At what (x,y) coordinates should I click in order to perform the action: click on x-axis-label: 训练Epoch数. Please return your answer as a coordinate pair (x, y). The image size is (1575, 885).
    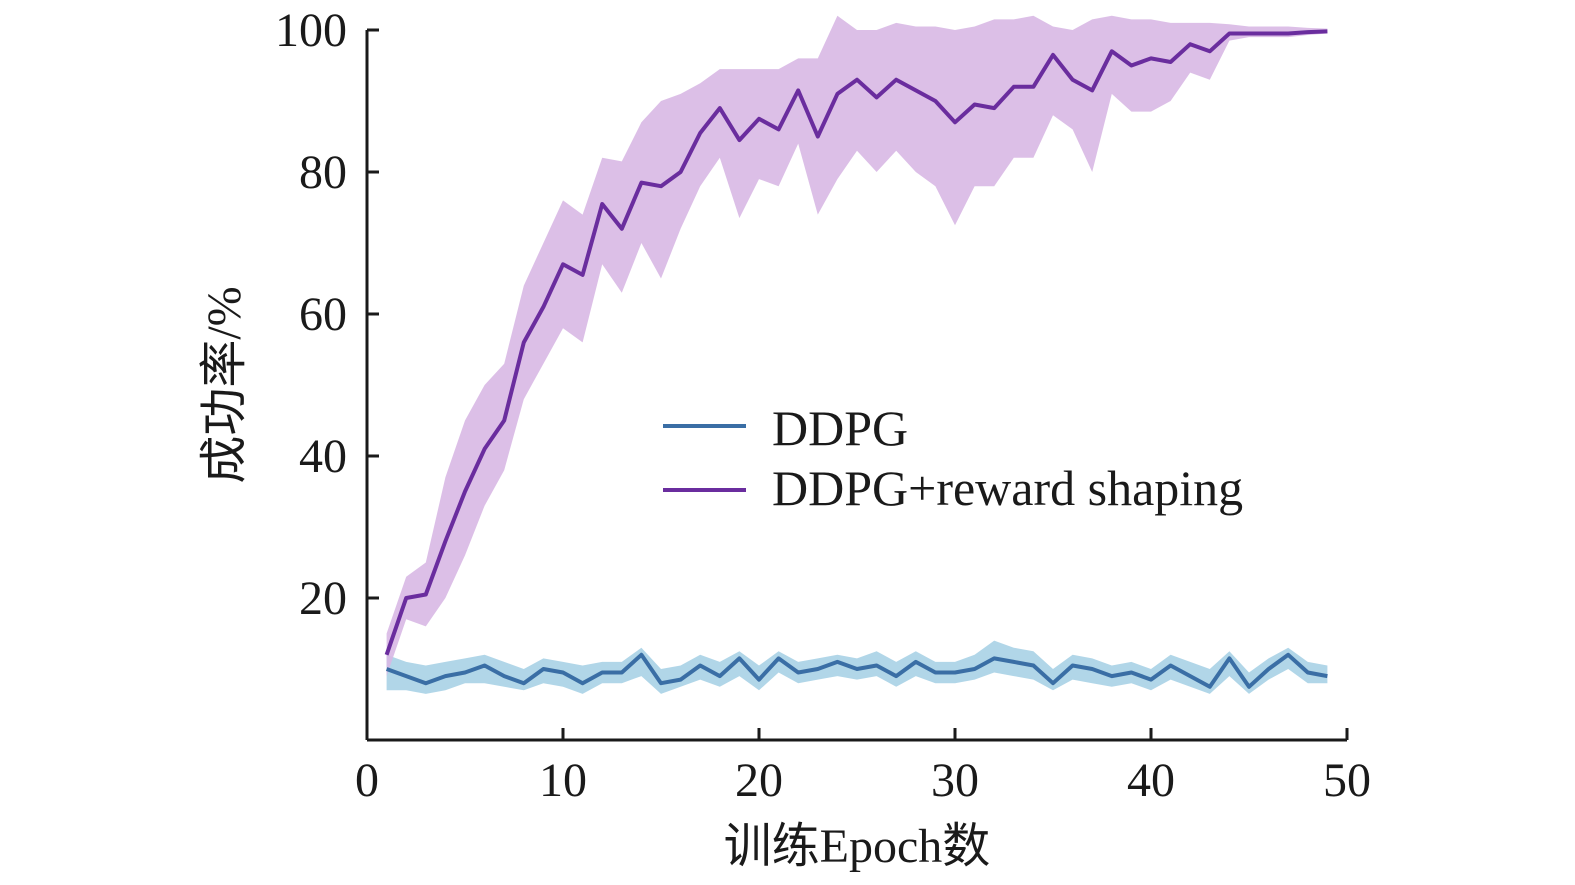
    Looking at the image, I should click on (857, 846).